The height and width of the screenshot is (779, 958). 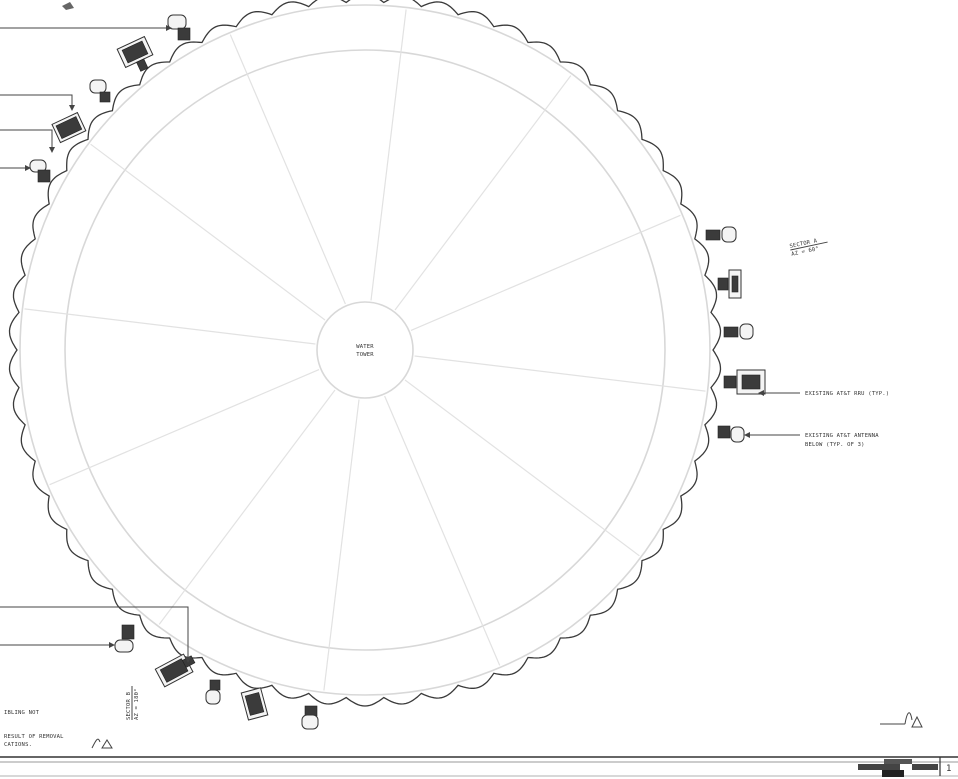 I want to click on sector-c-equipment, so click(x=110, y=98).